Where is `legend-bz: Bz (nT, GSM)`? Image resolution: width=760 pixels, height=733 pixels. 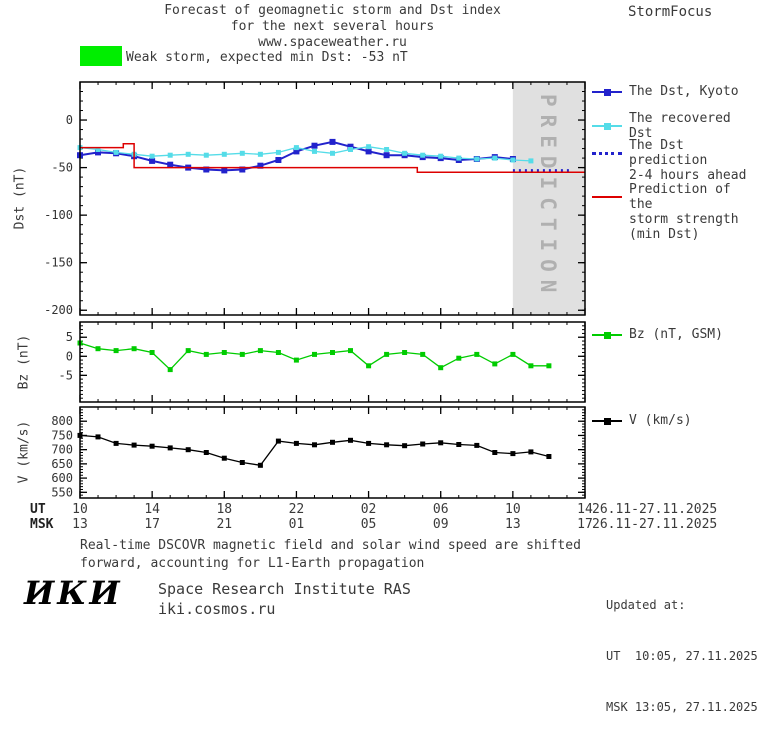 legend-bz: Bz (nT, GSM) is located at coordinates (676, 334).